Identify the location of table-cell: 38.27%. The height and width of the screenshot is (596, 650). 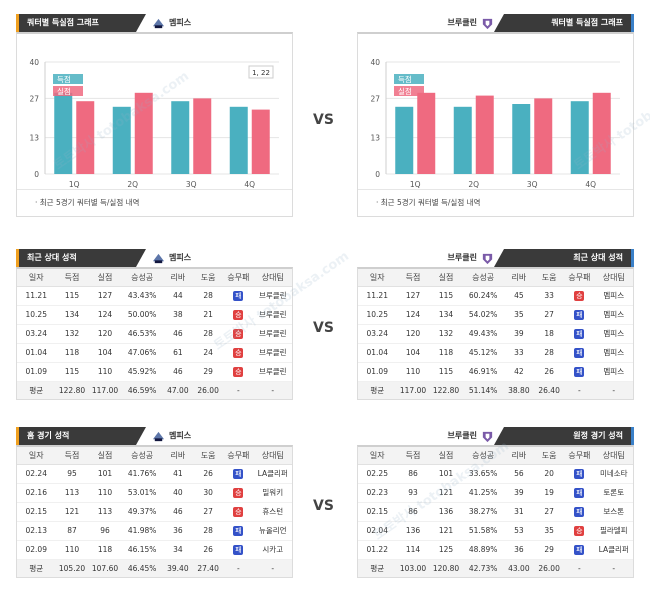
(483, 512).